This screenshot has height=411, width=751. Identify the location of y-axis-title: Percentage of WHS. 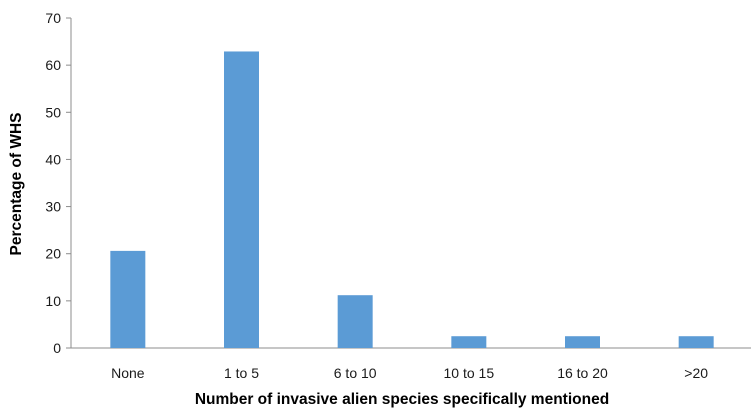
(16, 184).